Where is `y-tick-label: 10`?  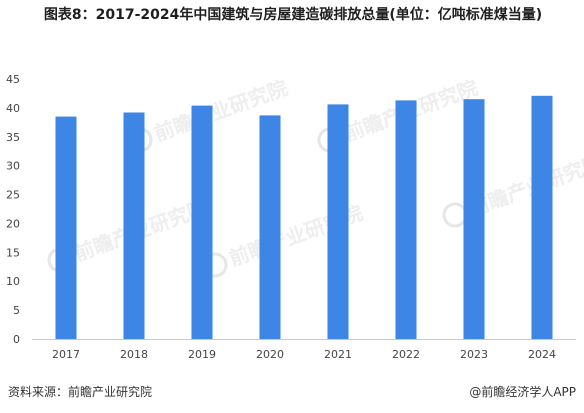
y-tick-label: 10 is located at coordinates (13, 281).